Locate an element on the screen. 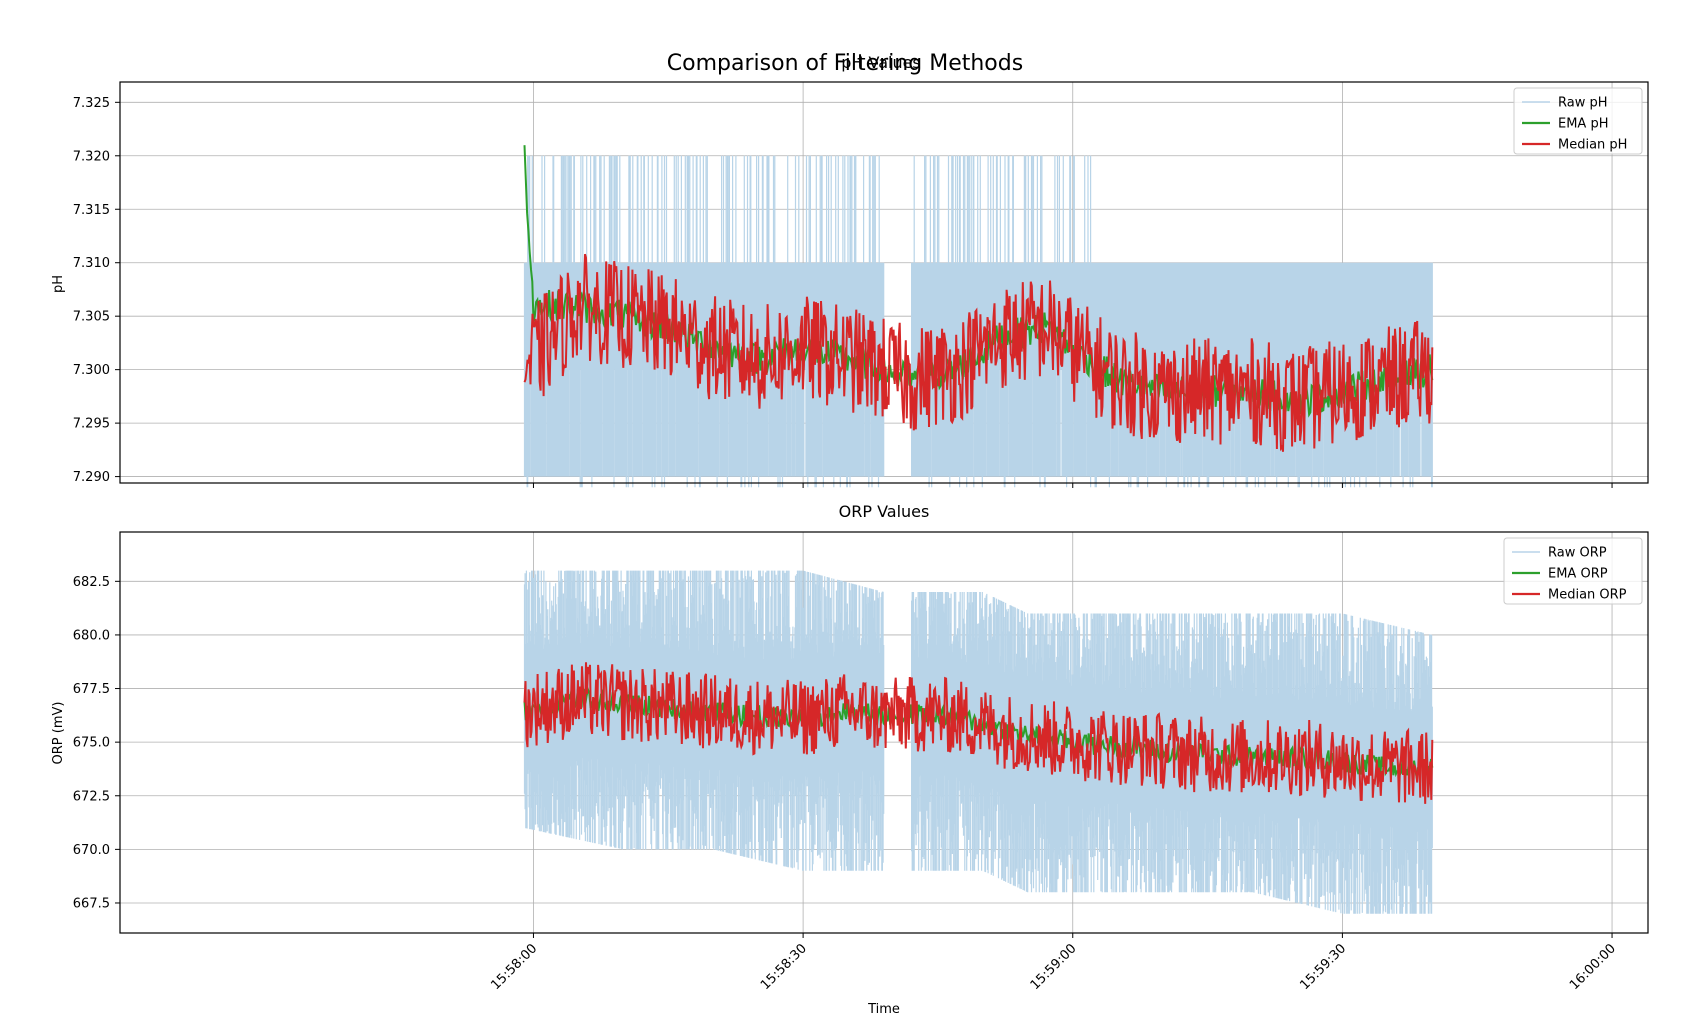  y-tick-label: 677.5 is located at coordinates (91, 689).